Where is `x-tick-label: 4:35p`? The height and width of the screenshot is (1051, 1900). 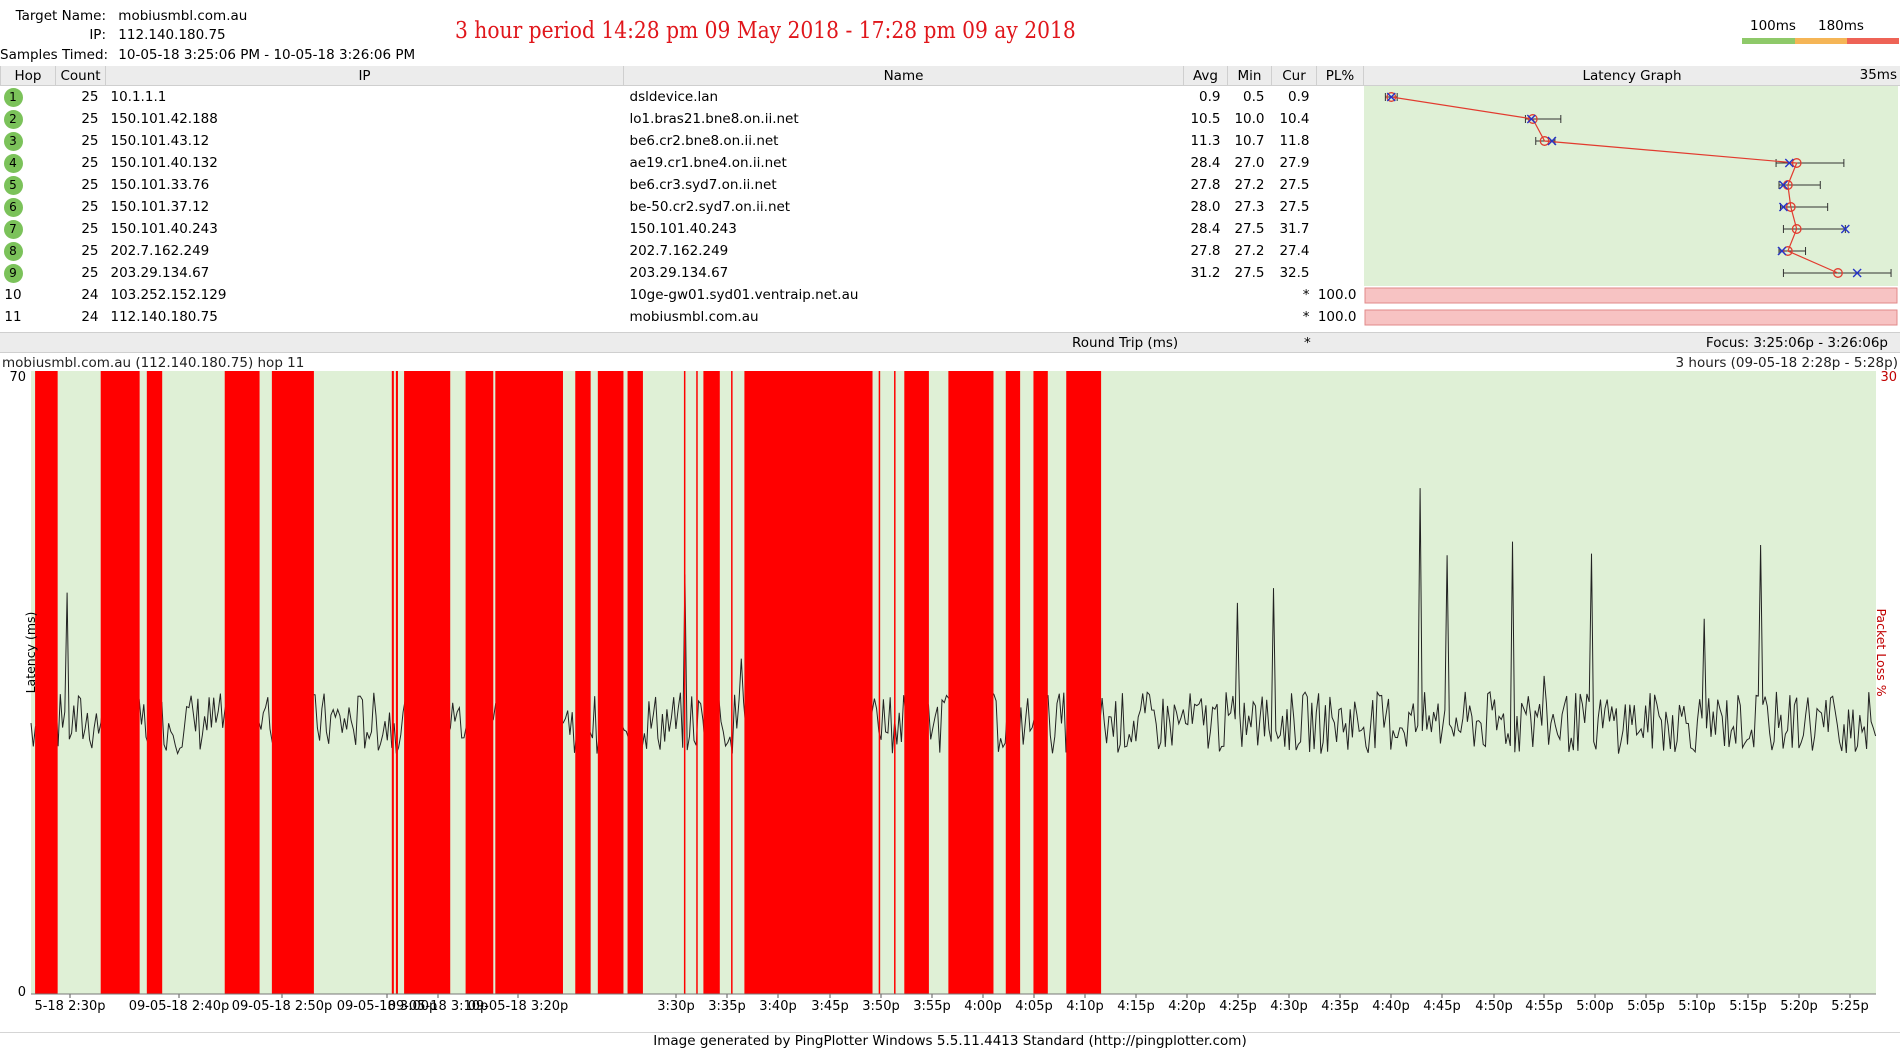 x-tick-label: 4:35p is located at coordinates (1339, 1006).